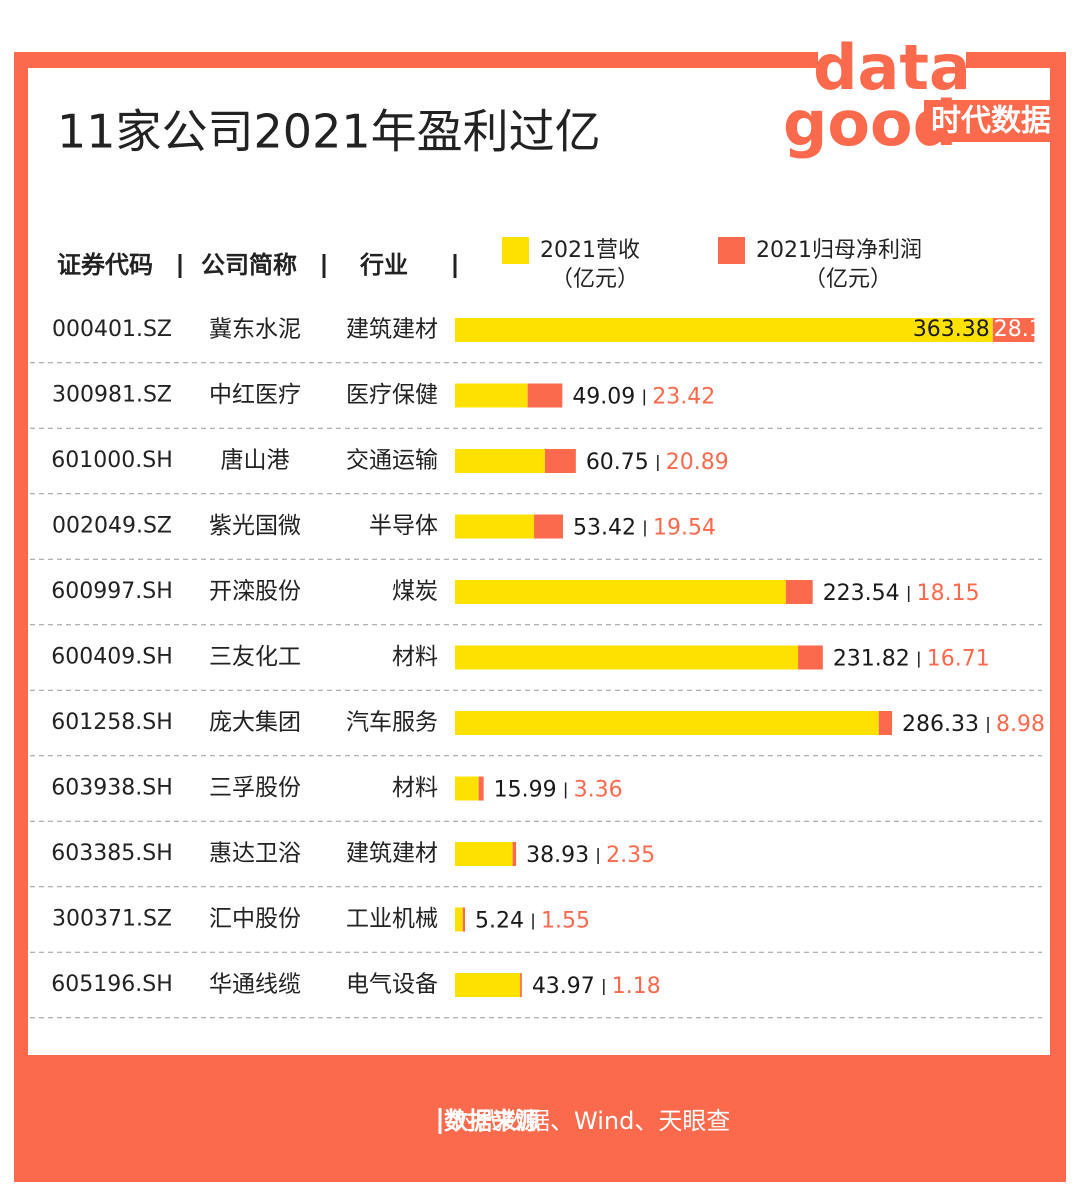  What do you see at coordinates (255, 985) in the screenshot?
I see `company-name: 华通线缆` at bounding box center [255, 985].